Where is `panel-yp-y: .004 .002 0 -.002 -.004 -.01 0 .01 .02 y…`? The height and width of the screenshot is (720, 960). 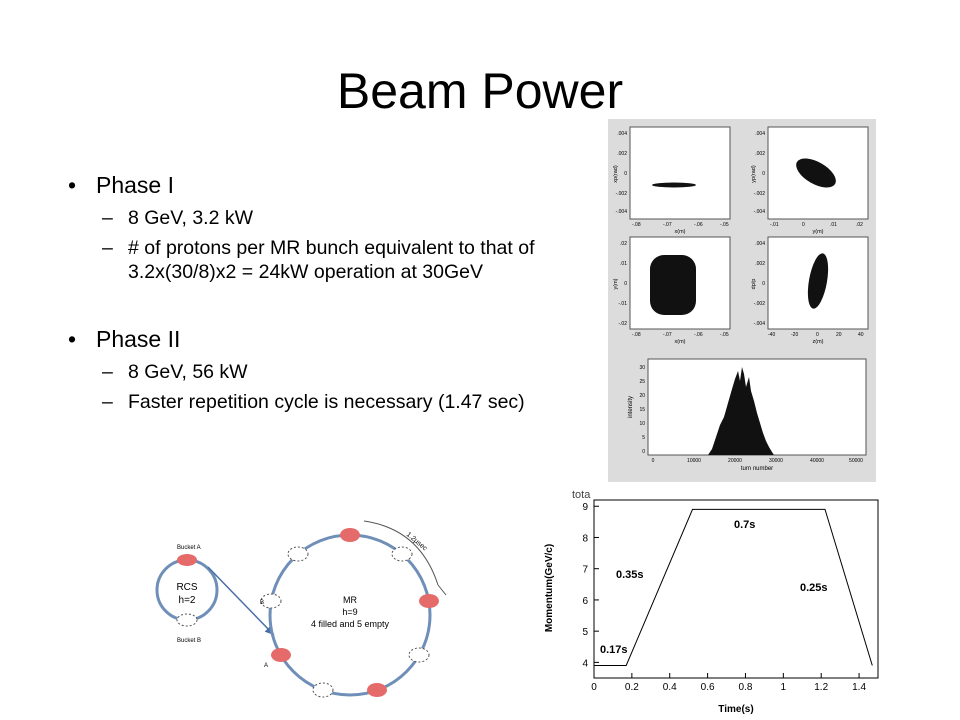
panel-yp-y: .004 .002 0 -.002 -.004 -.01 0 .01 .02 y… is located at coordinates (810, 180).